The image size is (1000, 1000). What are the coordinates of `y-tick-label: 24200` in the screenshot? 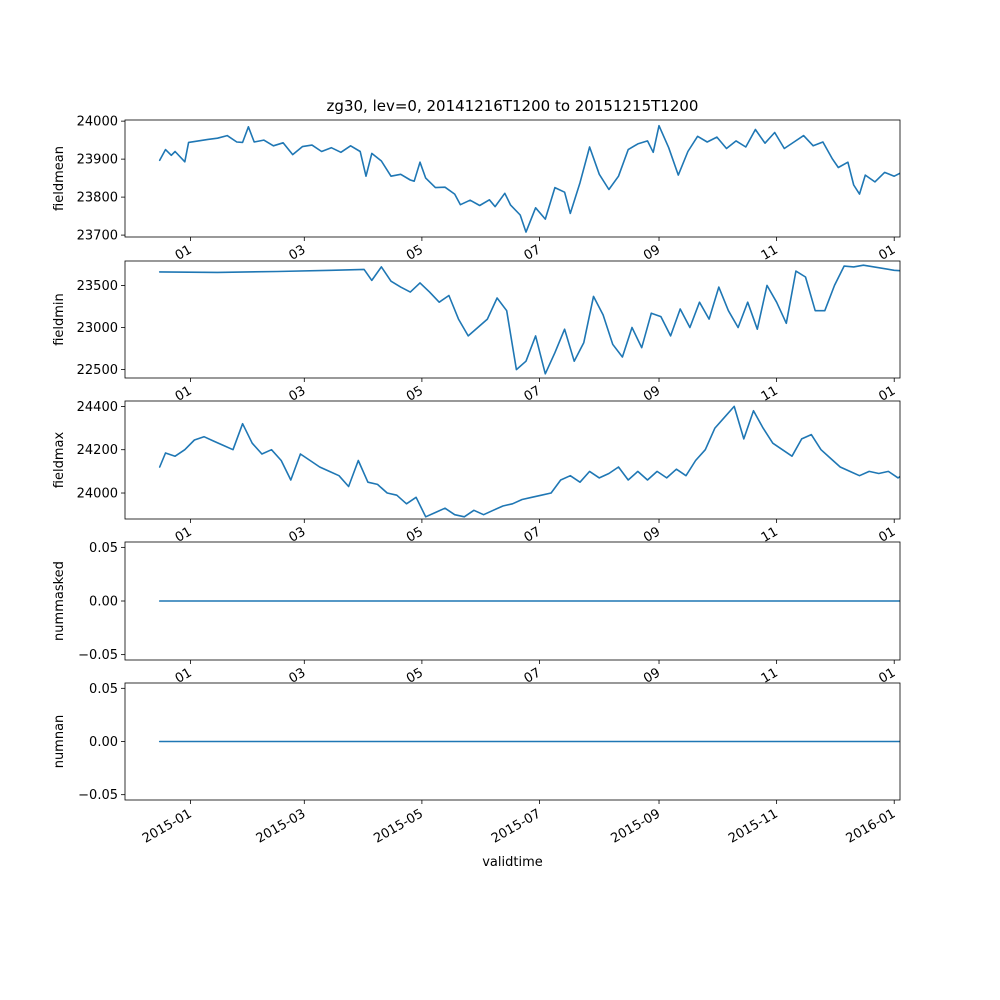 It's located at (97, 450).